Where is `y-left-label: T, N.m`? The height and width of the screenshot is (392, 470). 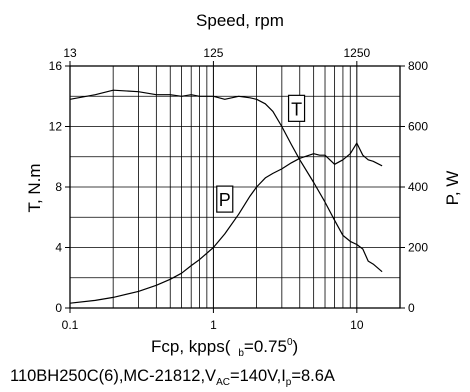
y-left-label: T, N.m is located at coordinates (34, 187).